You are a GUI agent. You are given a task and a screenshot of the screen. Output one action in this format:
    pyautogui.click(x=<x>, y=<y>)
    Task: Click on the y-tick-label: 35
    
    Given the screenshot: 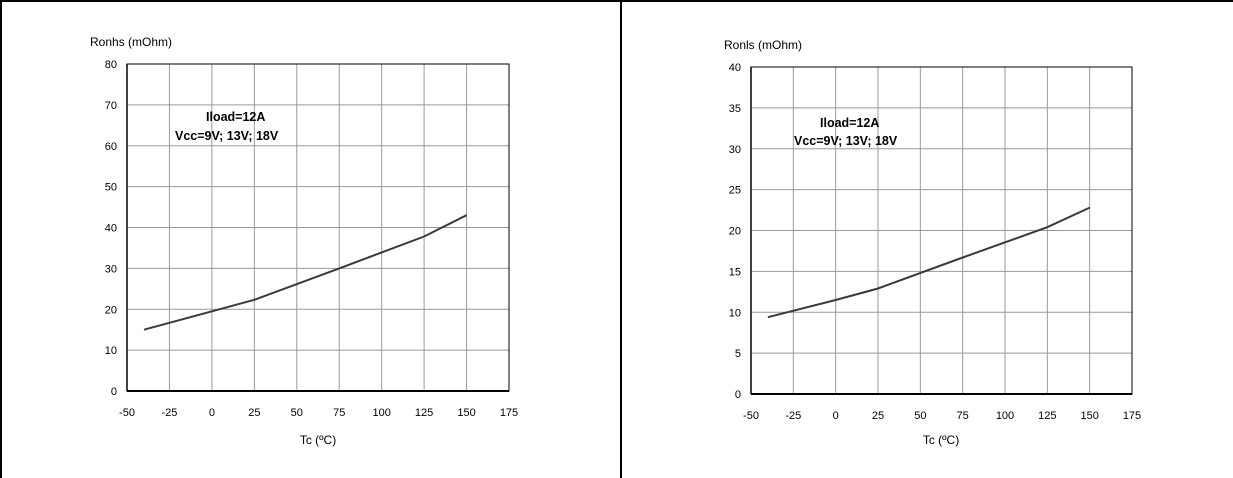 What is the action you would take?
    pyautogui.click(x=735, y=109)
    